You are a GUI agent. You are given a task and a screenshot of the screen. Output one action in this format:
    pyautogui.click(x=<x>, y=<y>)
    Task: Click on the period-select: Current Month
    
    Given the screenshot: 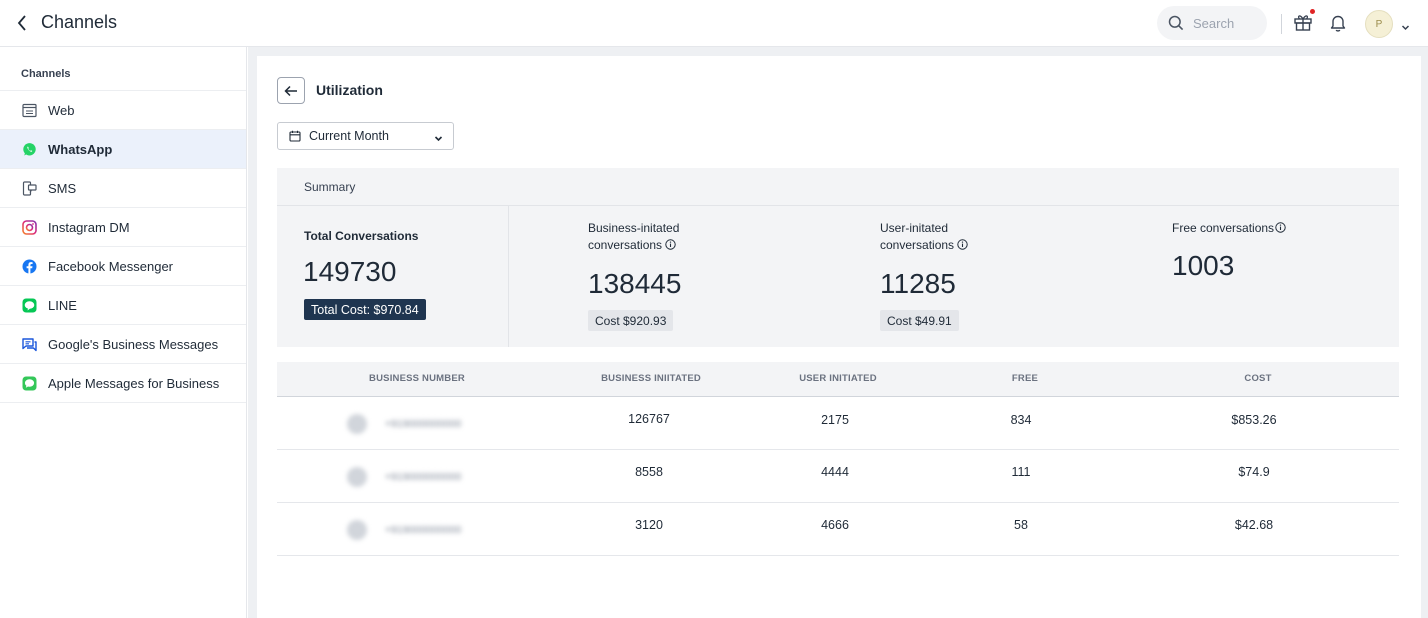 What is the action you would take?
    pyautogui.click(x=365, y=136)
    